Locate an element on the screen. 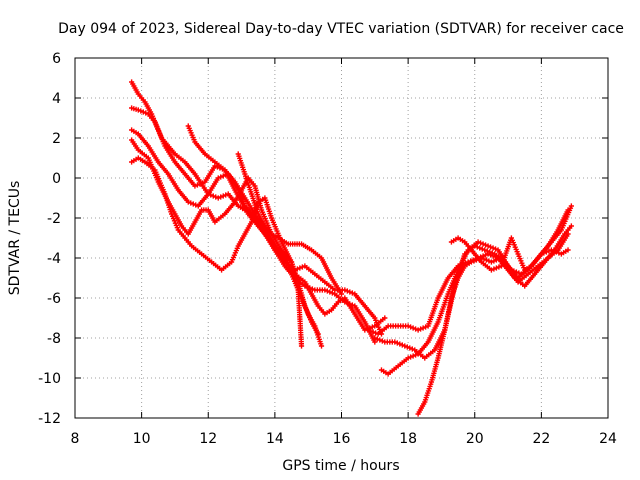 Image resolution: width=640 pixels, height=480 pixels. y-tick-label: -4 is located at coordinates (54, 259).